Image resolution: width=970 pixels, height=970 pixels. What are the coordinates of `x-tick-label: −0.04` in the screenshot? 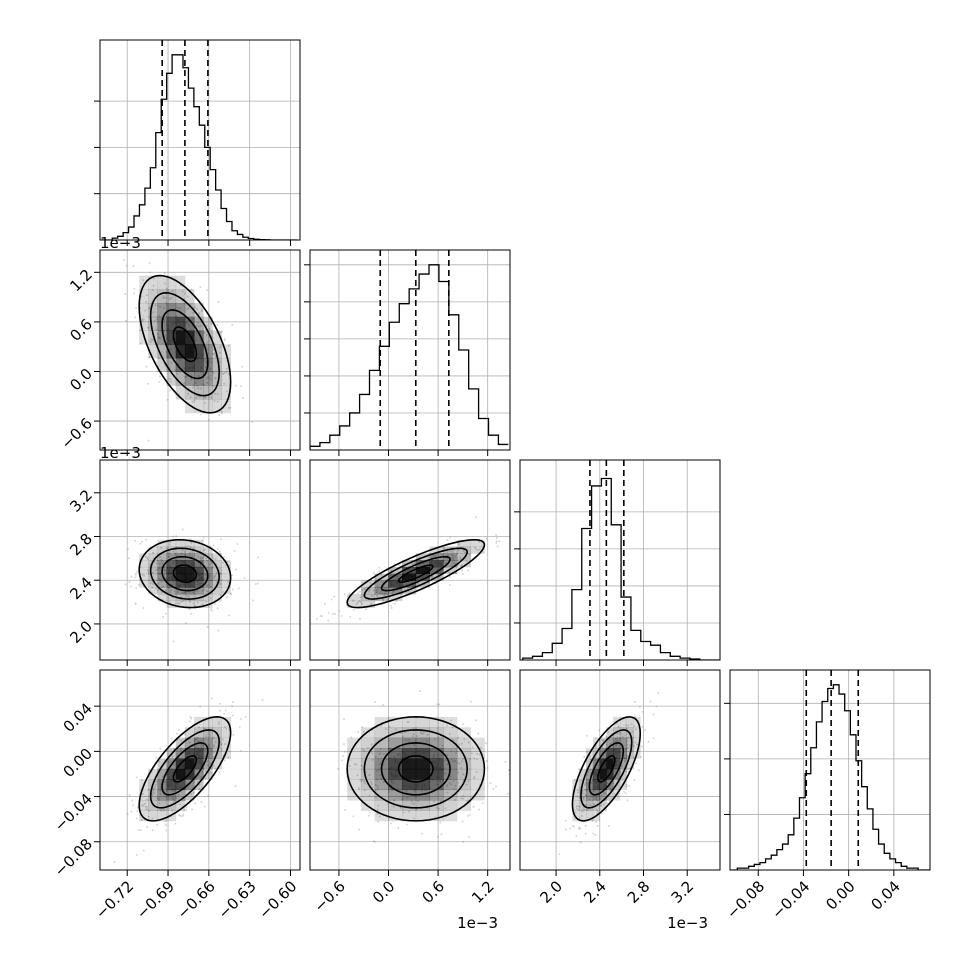 It's located at (790, 899).